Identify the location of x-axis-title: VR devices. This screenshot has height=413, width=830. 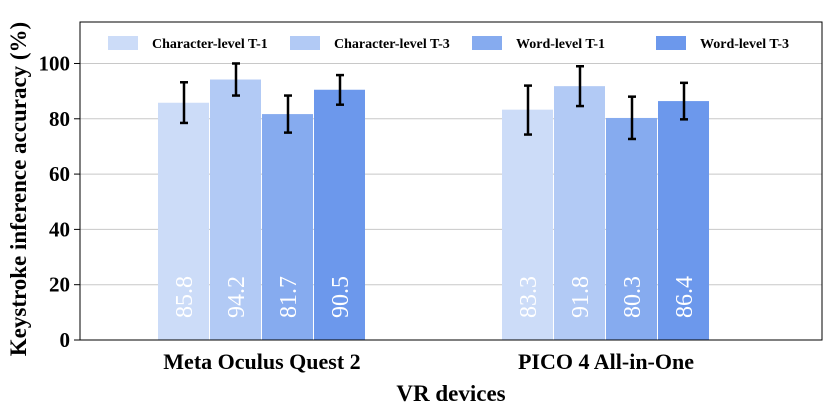
(450, 393).